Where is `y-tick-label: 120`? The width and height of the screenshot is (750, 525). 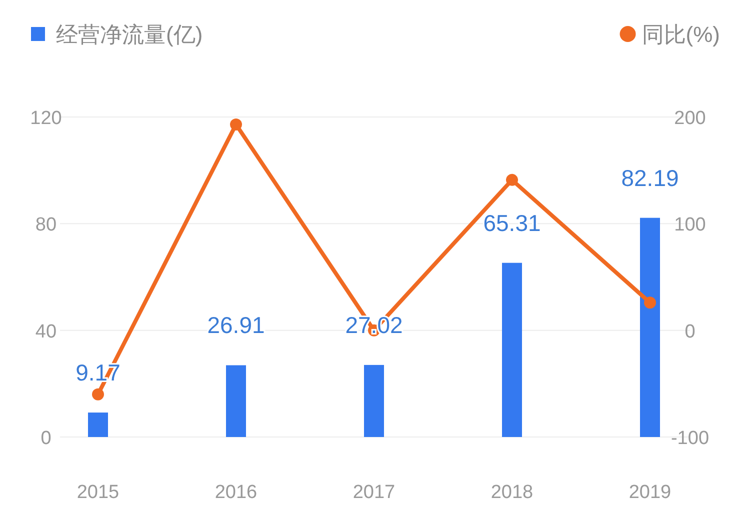 y-tick-label: 120 is located at coordinates (46, 118).